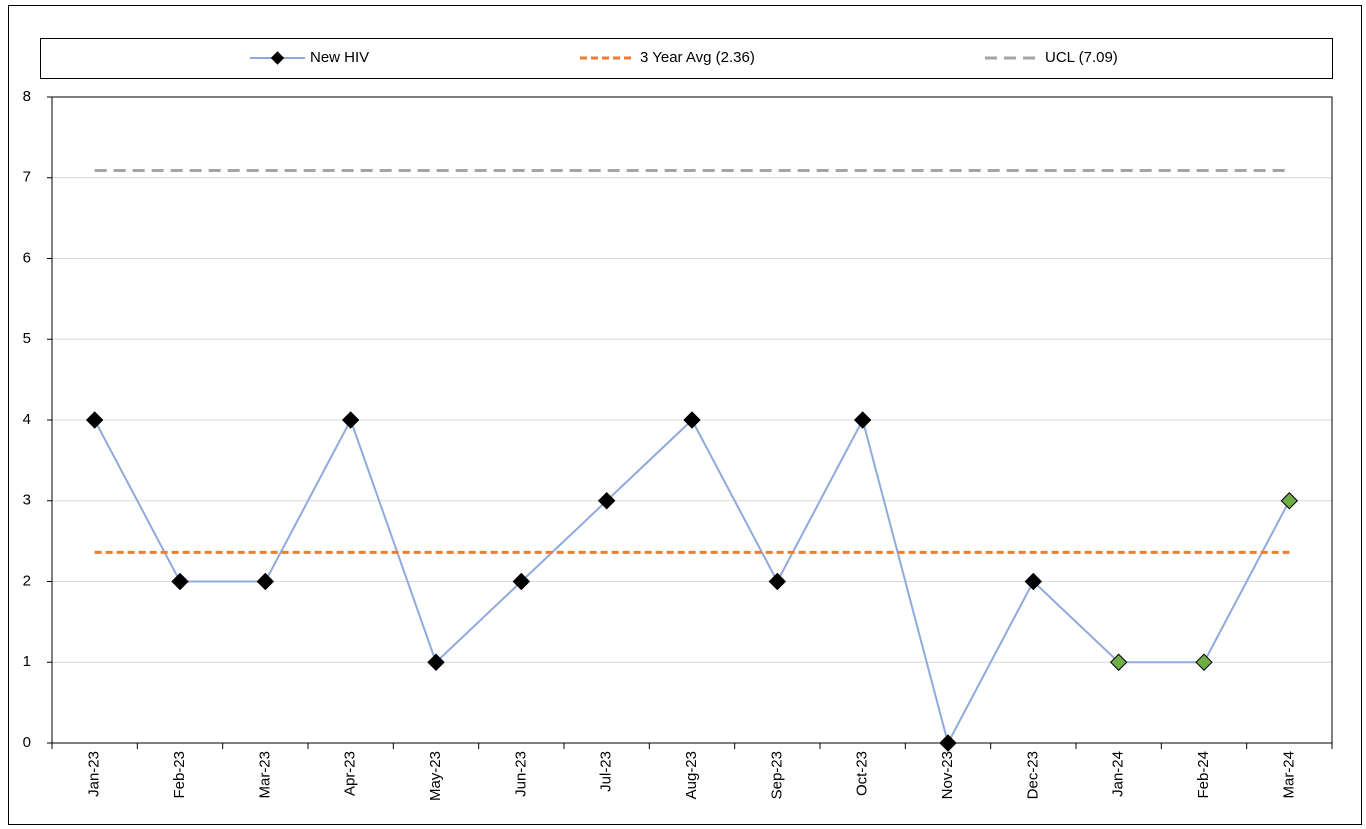 This screenshot has height=829, width=1366. Describe the element at coordinates (27, 338) in the screenshot. I see `y-tick-label: 5` at that location.